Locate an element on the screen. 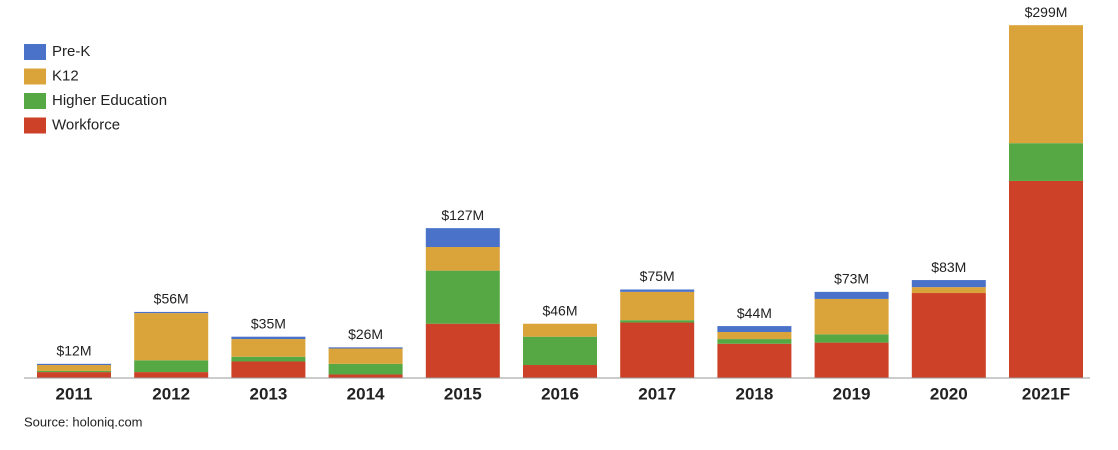 This screenshot has width=1118, height=450. x-tick-label: 2018 is located at coordinates (754, 393).